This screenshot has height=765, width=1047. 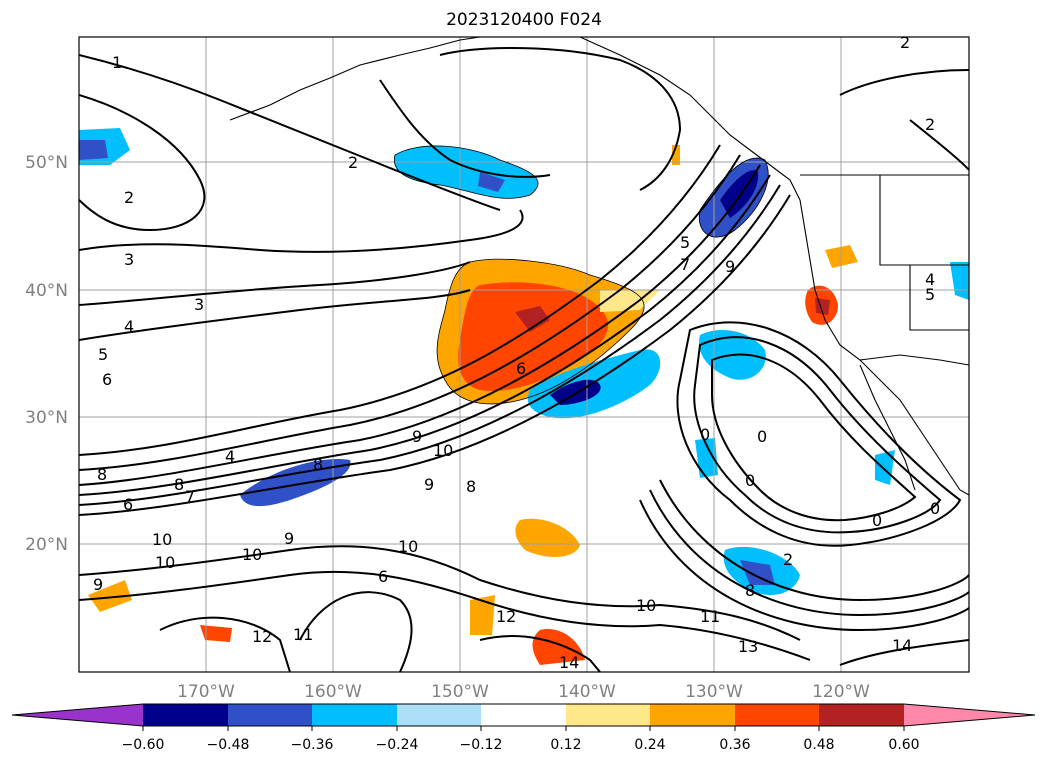 What do you see at coordinates (206, 692) in the screenshot?
I see `lon-label: 170°W` at bounding box center [206, 692].